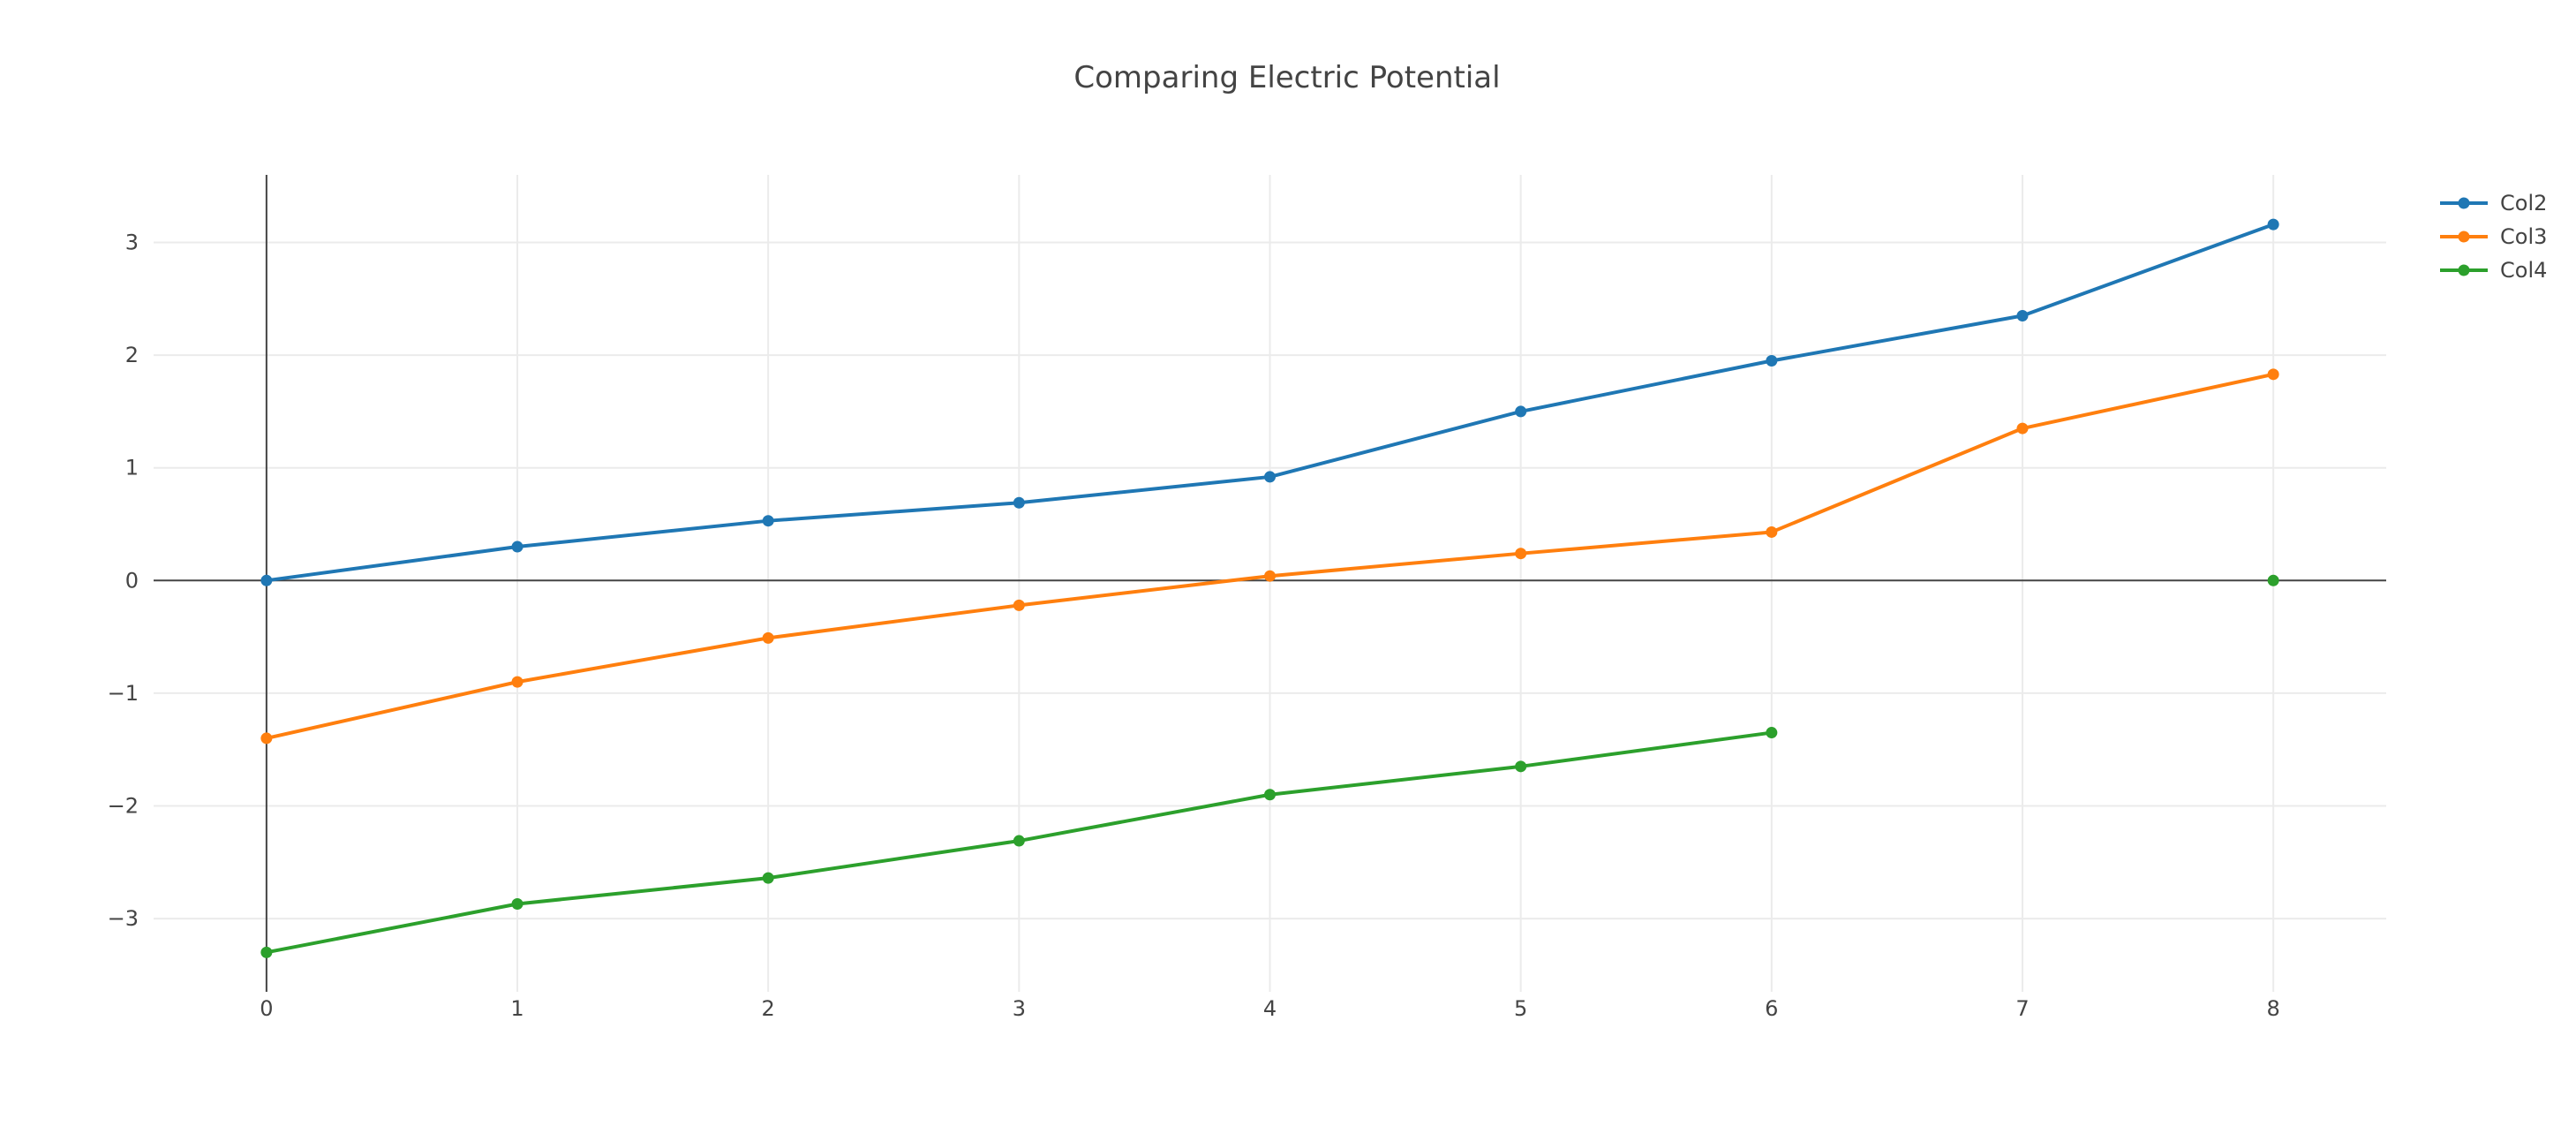 The width and height of the screenshot is (2576, 1134). I want to click on x-tick-label: 4, so click(1270, 1009).